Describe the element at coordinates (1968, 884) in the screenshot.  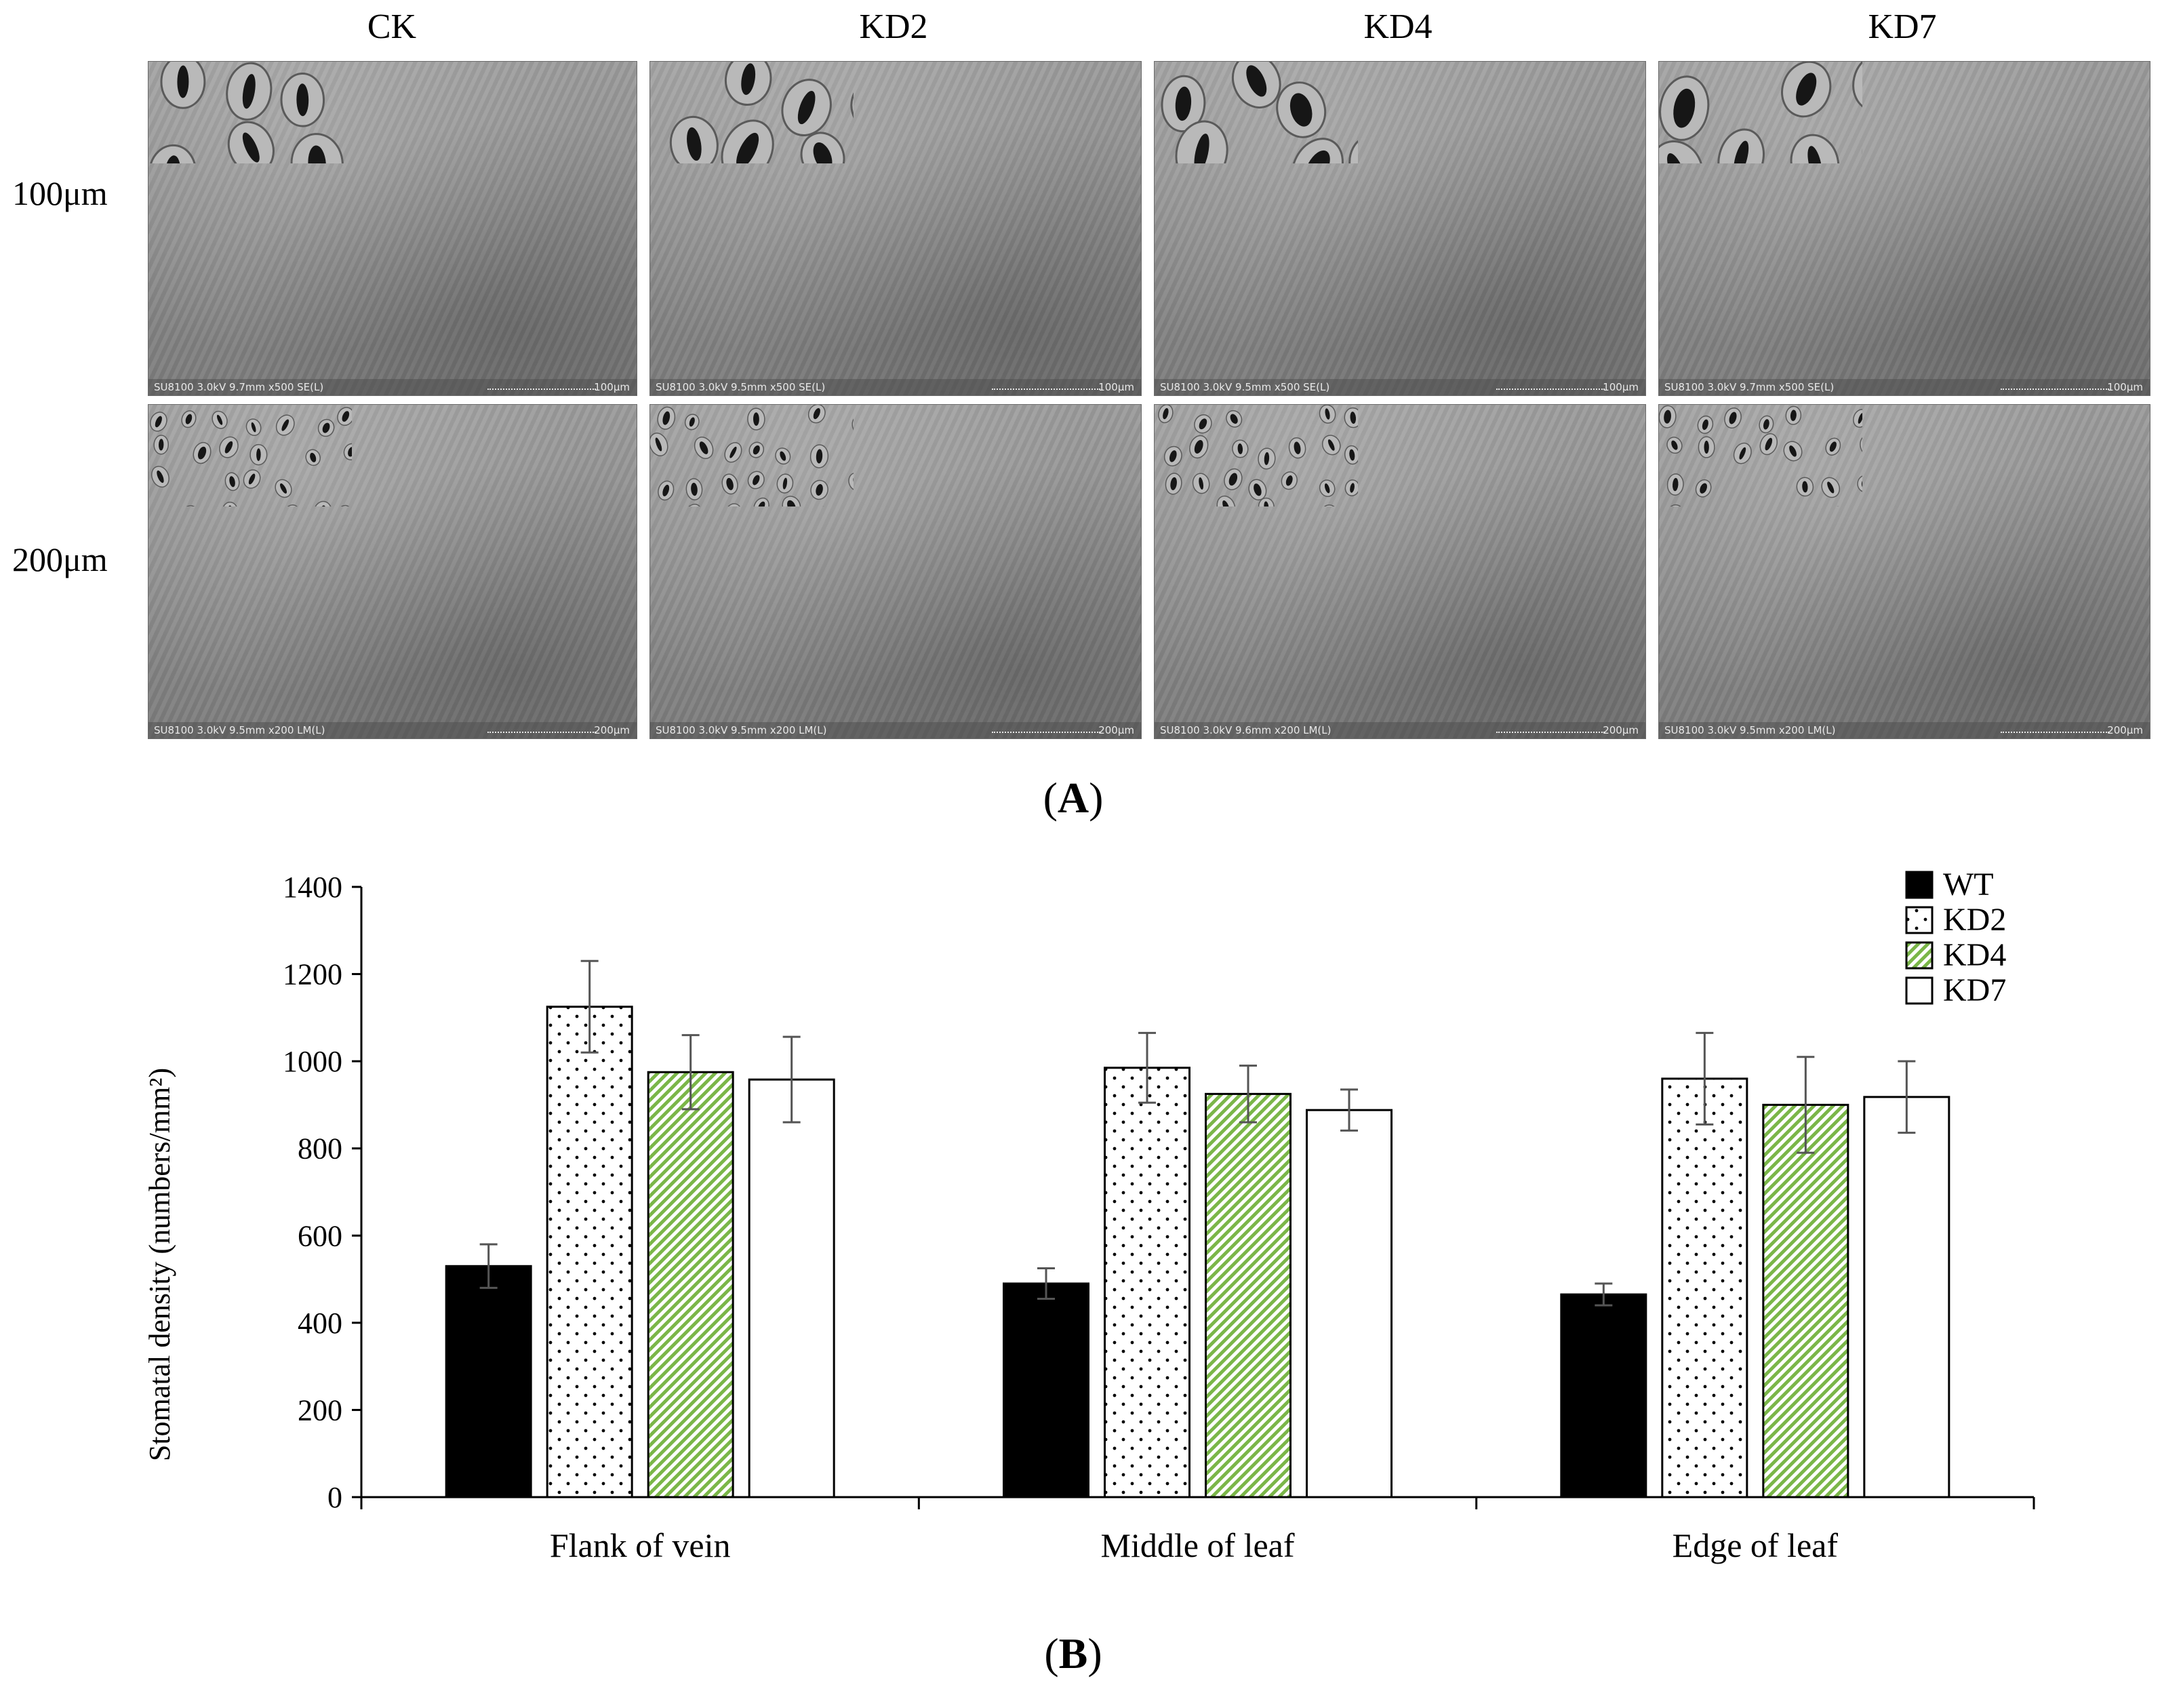
I see `legend-label-wt: WT` at that location.